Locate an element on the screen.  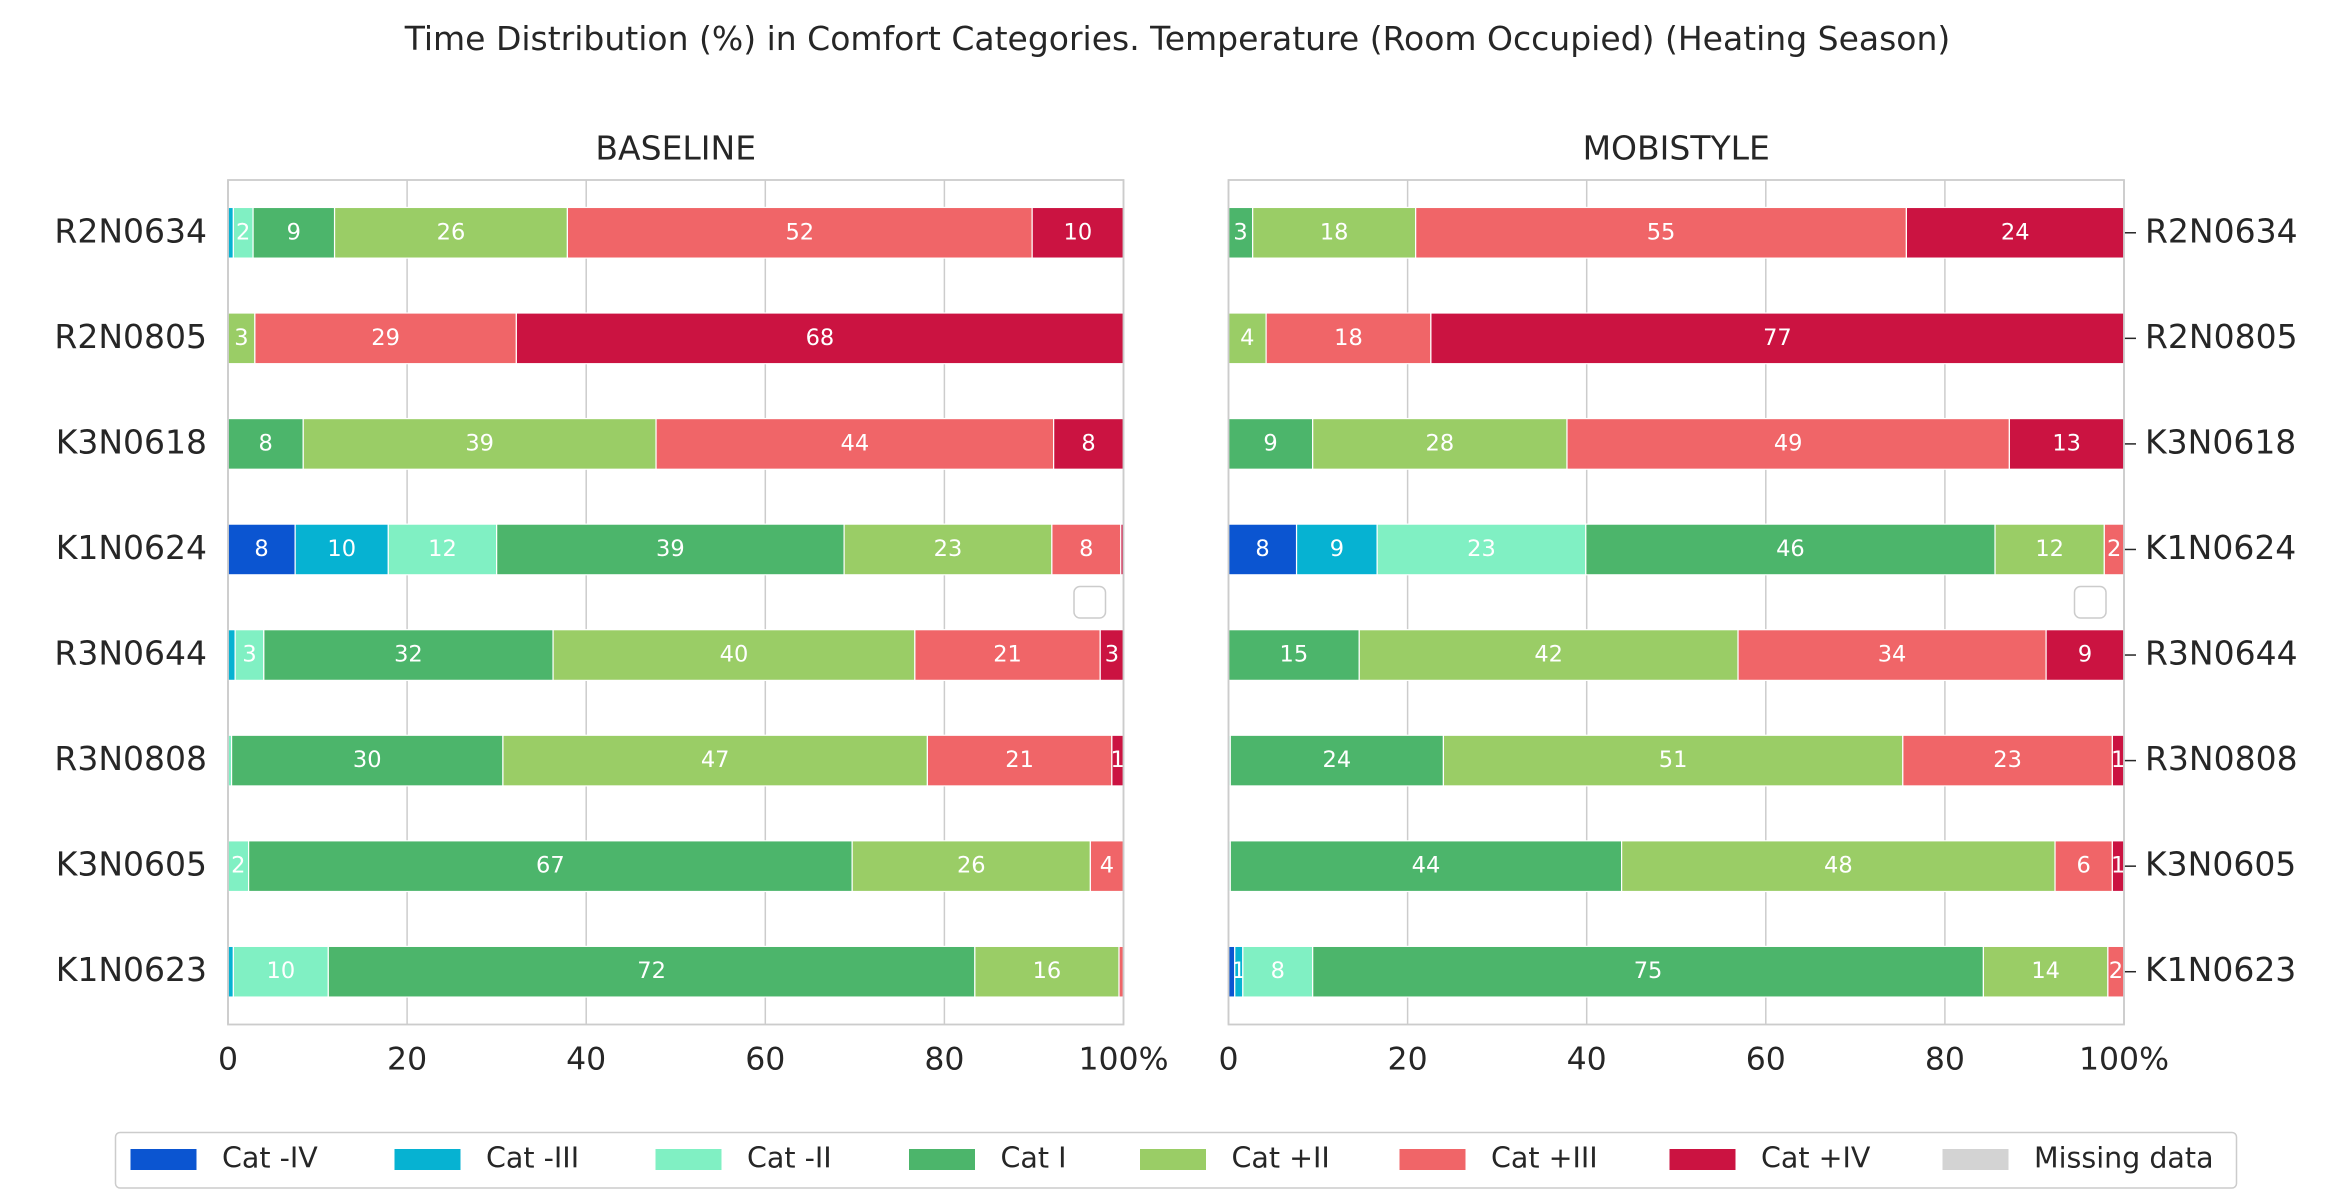
x-tick-label: 20 is located at coordinates (1408, 1060).